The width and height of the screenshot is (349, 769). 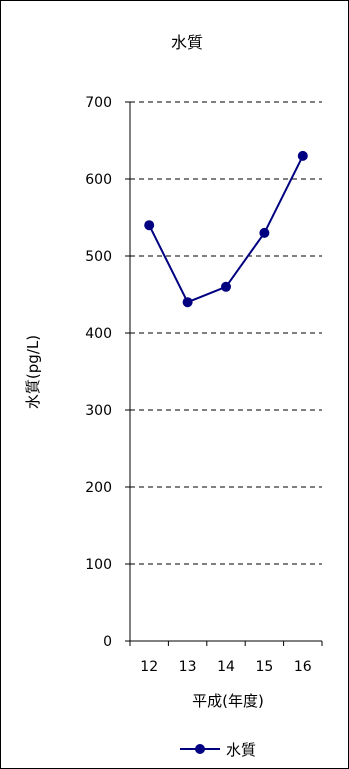 I want to click on legend-label: 水質, so click(x=241, y=750).